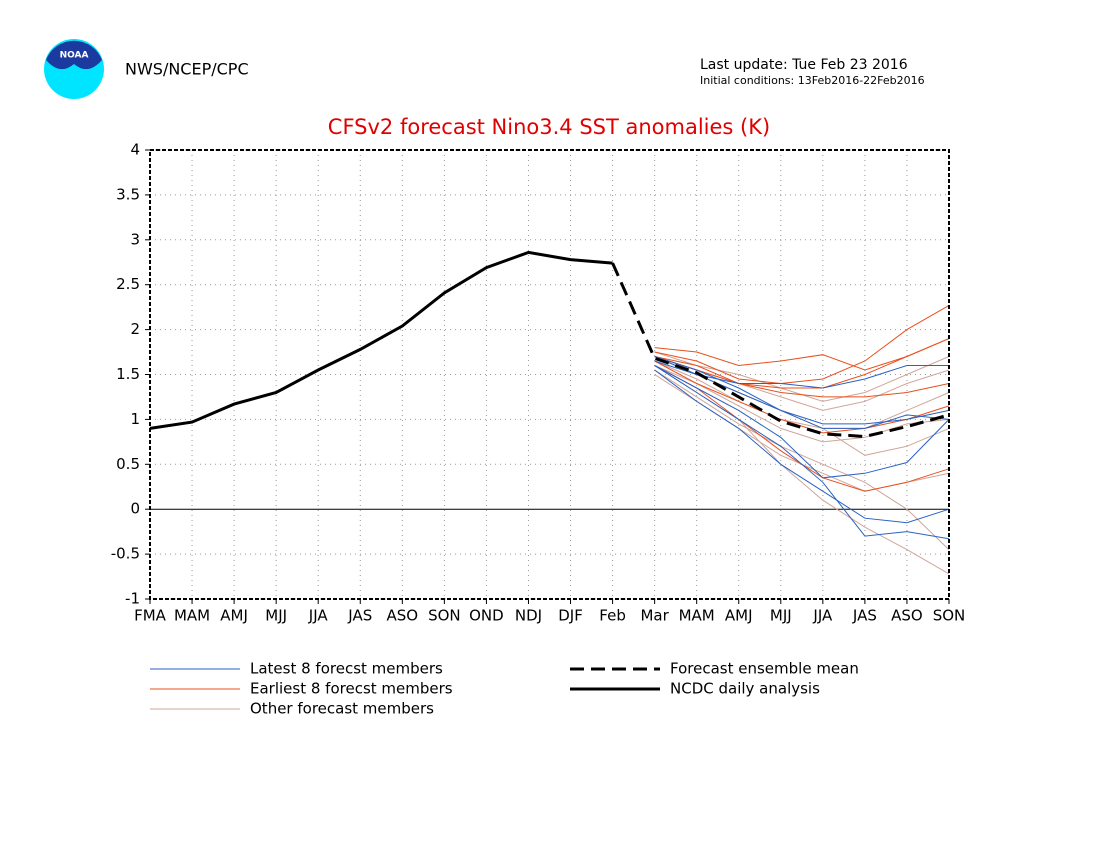  What do you see at coordinates (612, 616) in the screenshot?
I see `x-tick-label: Feb` at bounding box center [612, 616].